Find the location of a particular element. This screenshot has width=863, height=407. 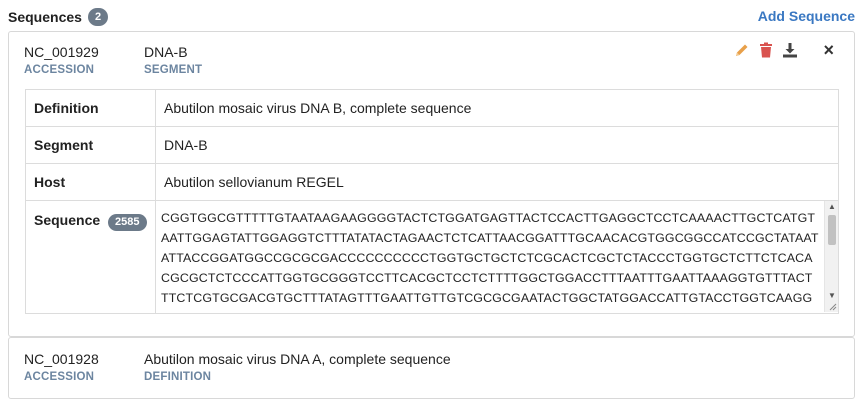

table-row: Host Abutilon sellovianum REGEL is located at coordinates (432, 182).